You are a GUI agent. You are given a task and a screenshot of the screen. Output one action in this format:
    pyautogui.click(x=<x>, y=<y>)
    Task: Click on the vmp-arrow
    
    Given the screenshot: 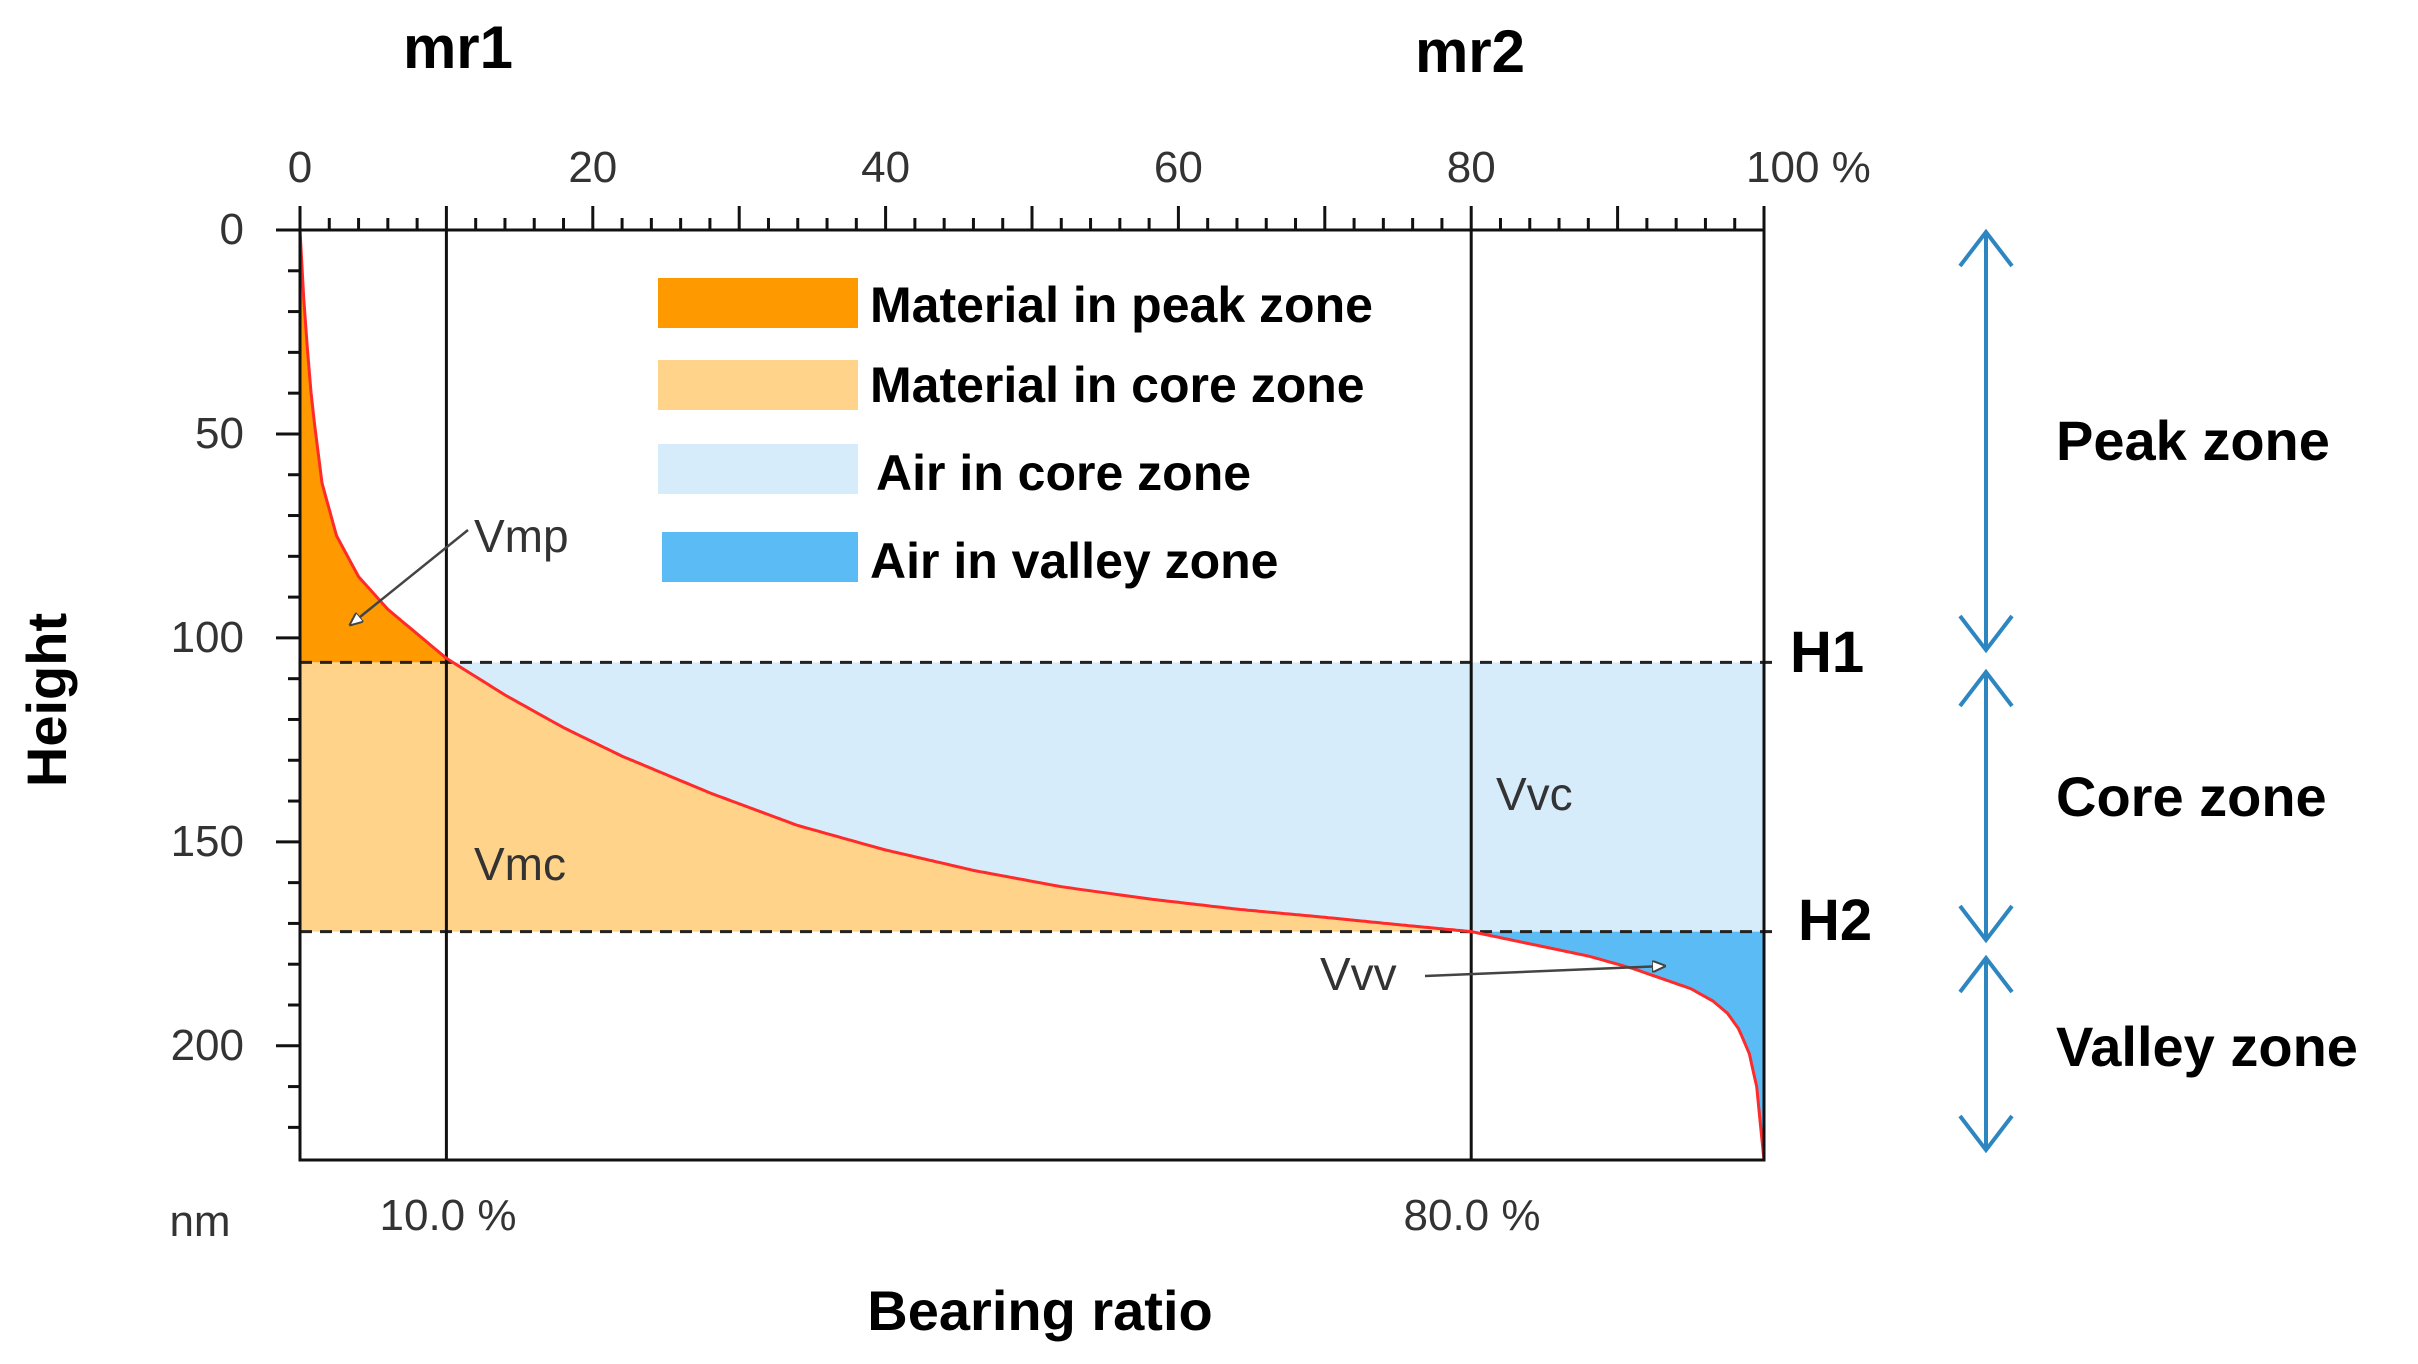 What is the action you would take?
    pyautogui.click(x=409, y=577)
    